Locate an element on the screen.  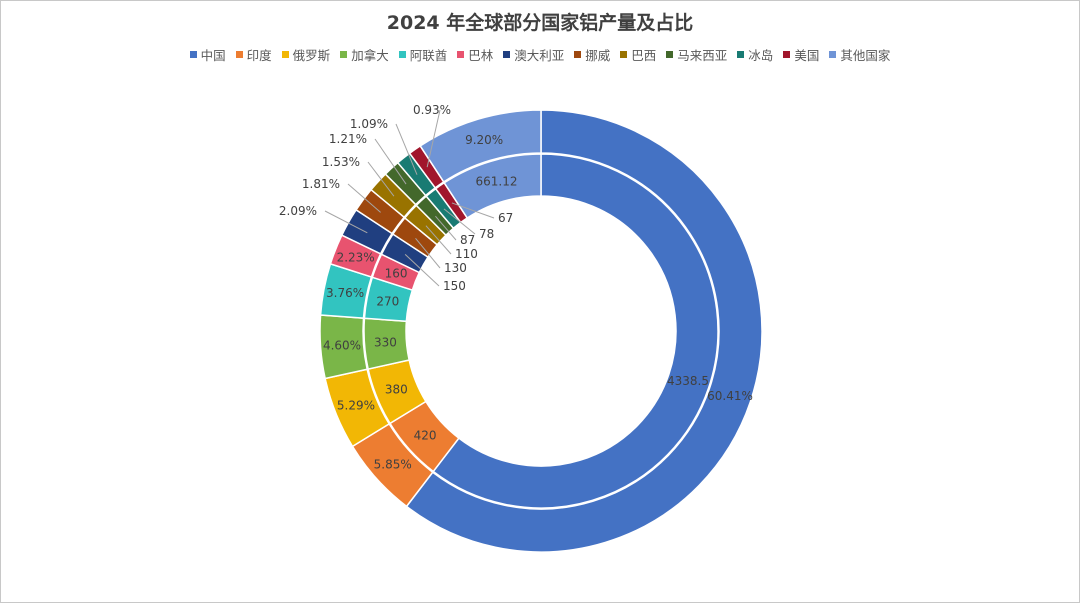
legend-label: 巴西 is located at coordinates (644, 55).